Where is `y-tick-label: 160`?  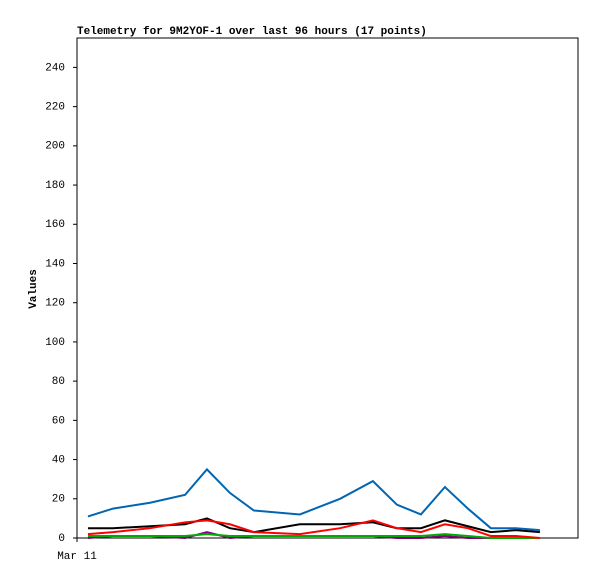
y-tick-label: 160 is located at coordinates (55, 225).